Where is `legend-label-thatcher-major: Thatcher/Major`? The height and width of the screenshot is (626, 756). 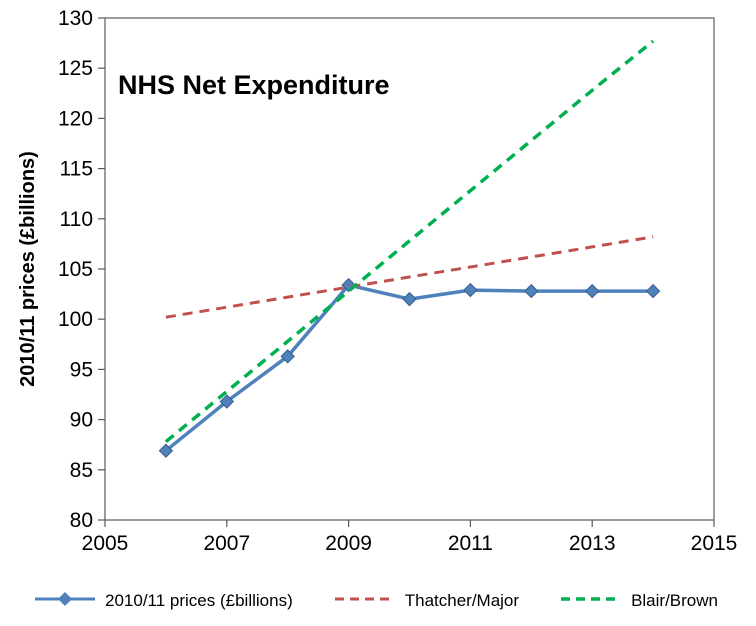
legend-label-thatcher-major: Thatcher/Major is located at coordinates (462, 600).